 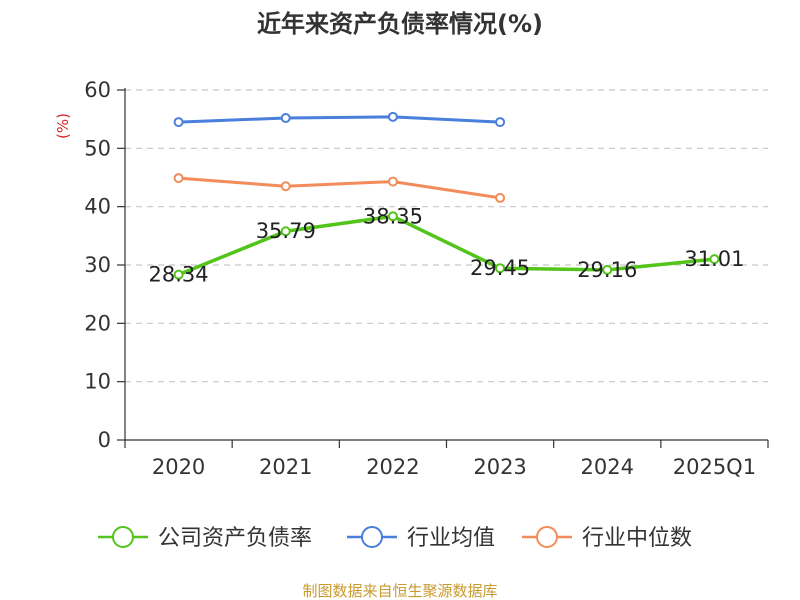 I want to click on y-tick-label: 20, so click(x=97, y=323).